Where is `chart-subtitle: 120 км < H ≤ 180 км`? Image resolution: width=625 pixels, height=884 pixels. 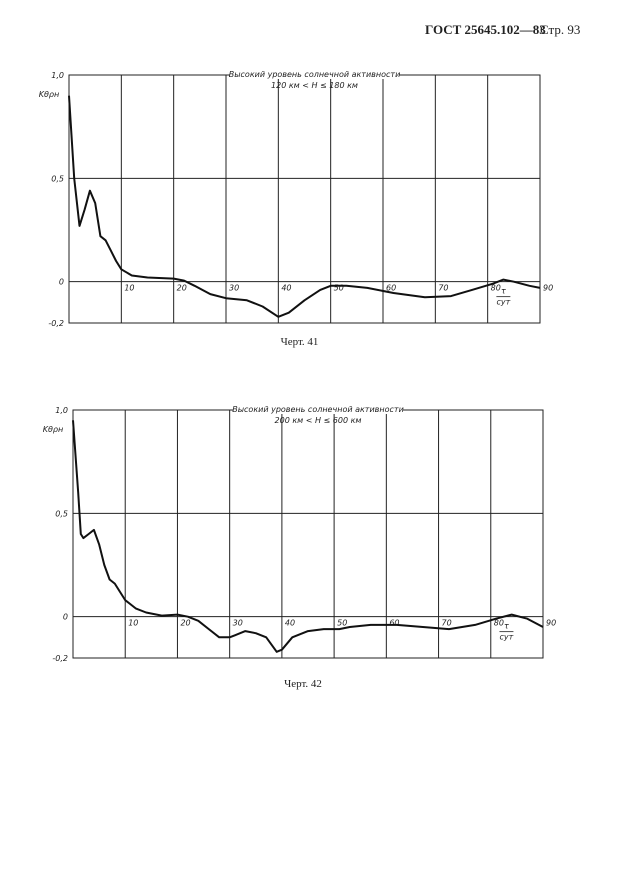 chart-subtitle: 120 км < H ≤ 180 км is located at coordinates (314, 85).